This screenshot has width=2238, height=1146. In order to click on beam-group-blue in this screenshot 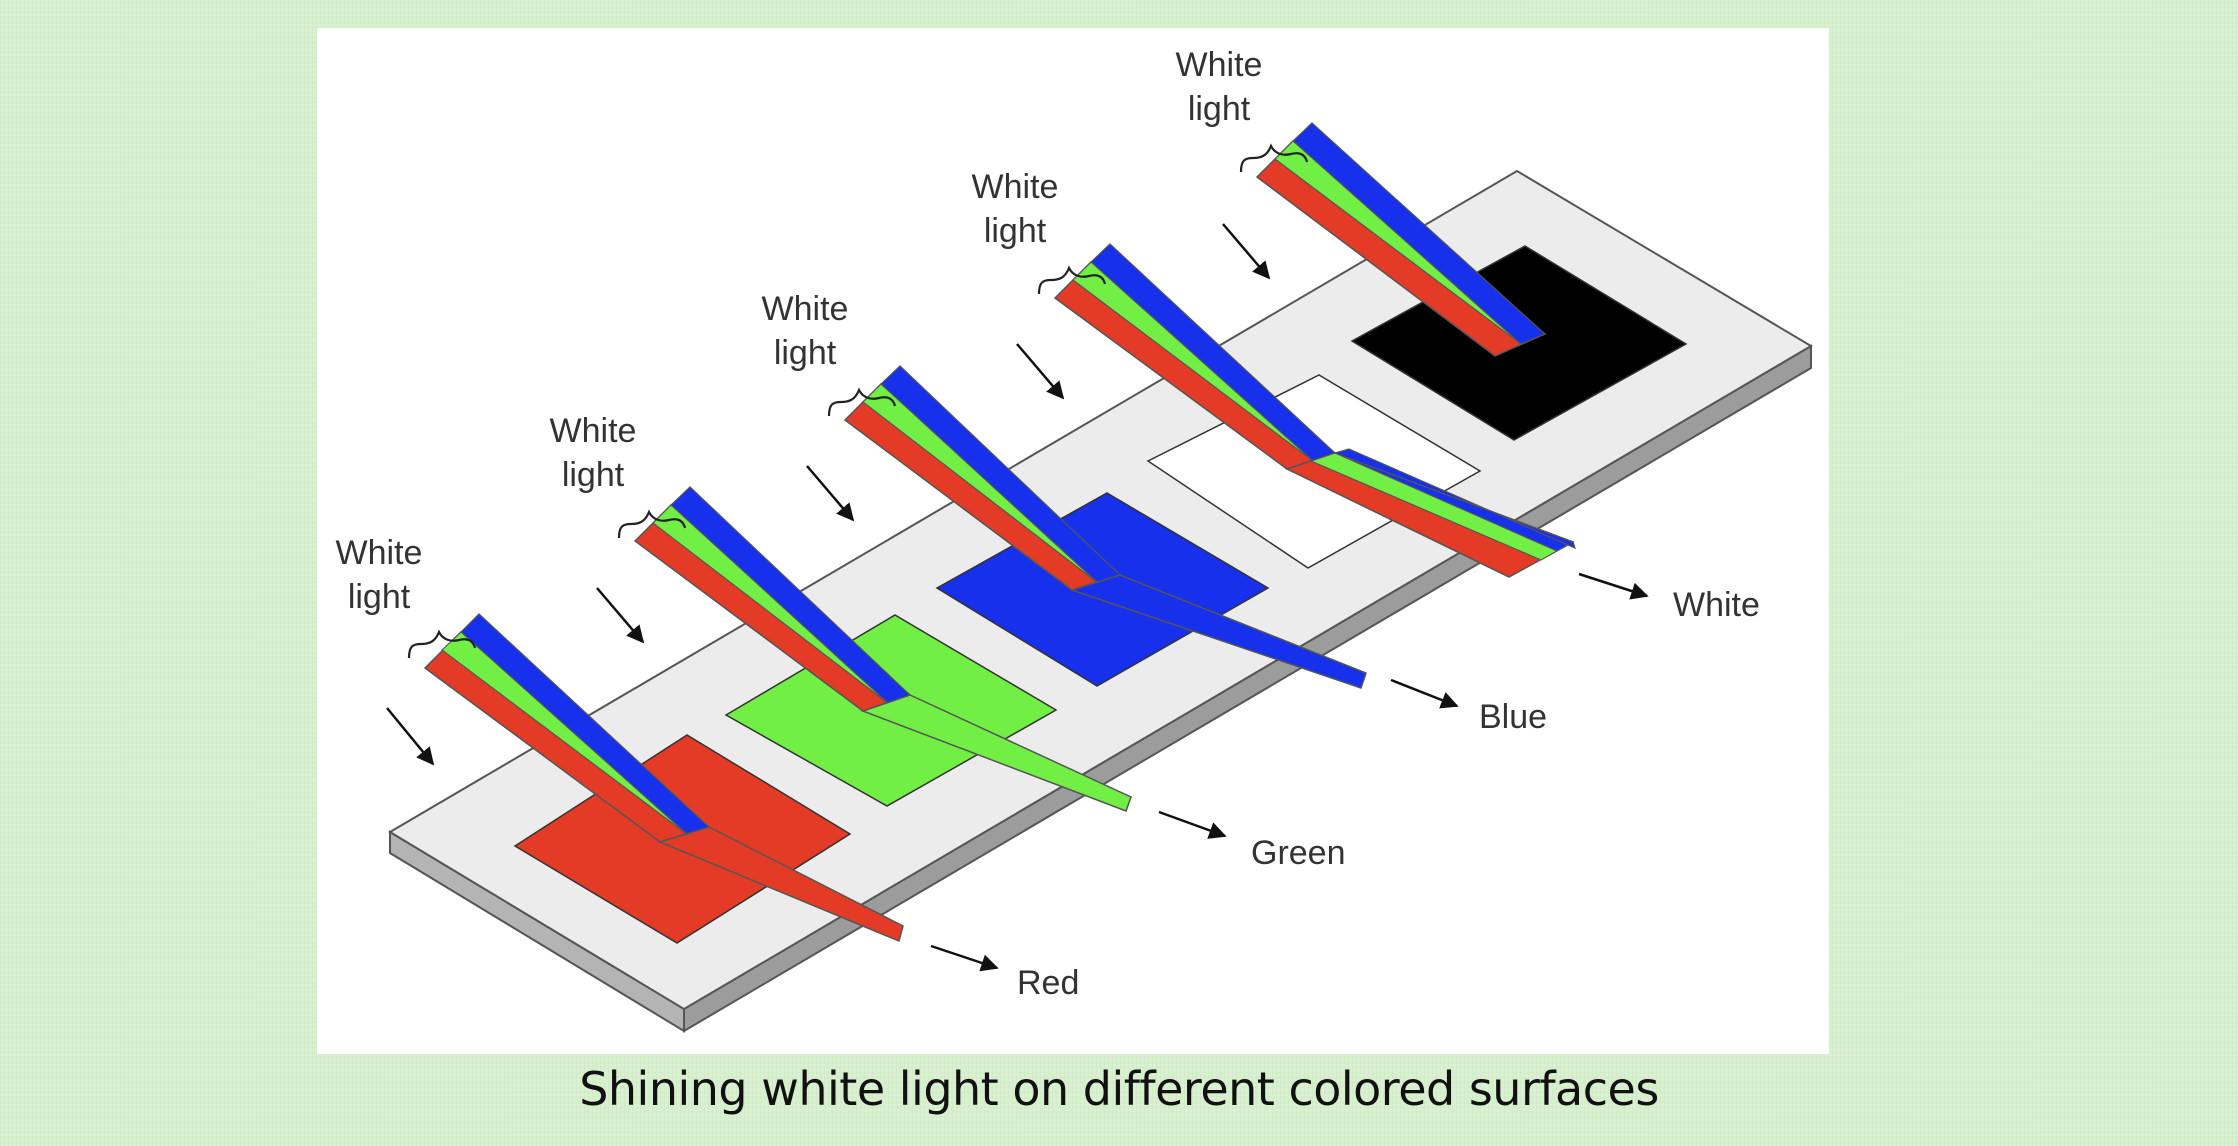, I will do `click(1105, 527)`.